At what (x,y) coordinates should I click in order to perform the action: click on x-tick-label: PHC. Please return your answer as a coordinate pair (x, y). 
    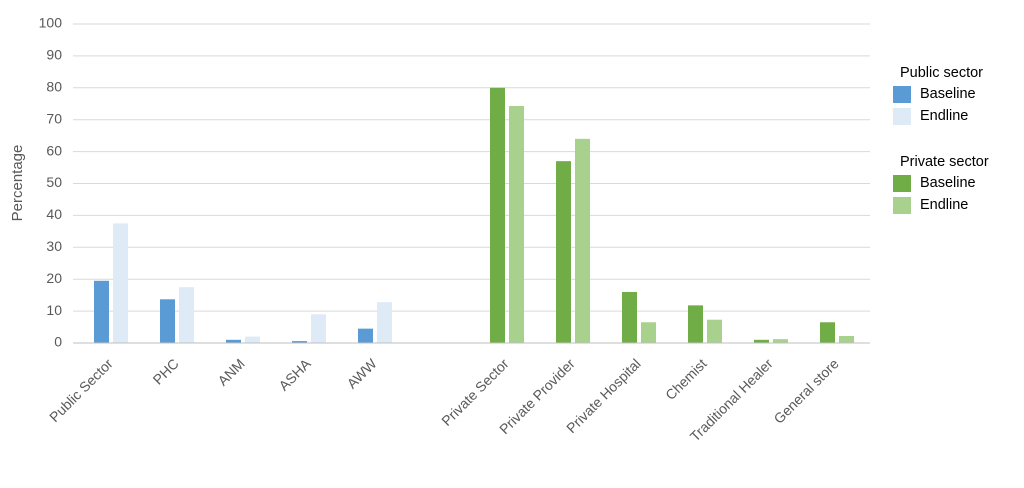
    Looking at the image, I should click on (166, 371).